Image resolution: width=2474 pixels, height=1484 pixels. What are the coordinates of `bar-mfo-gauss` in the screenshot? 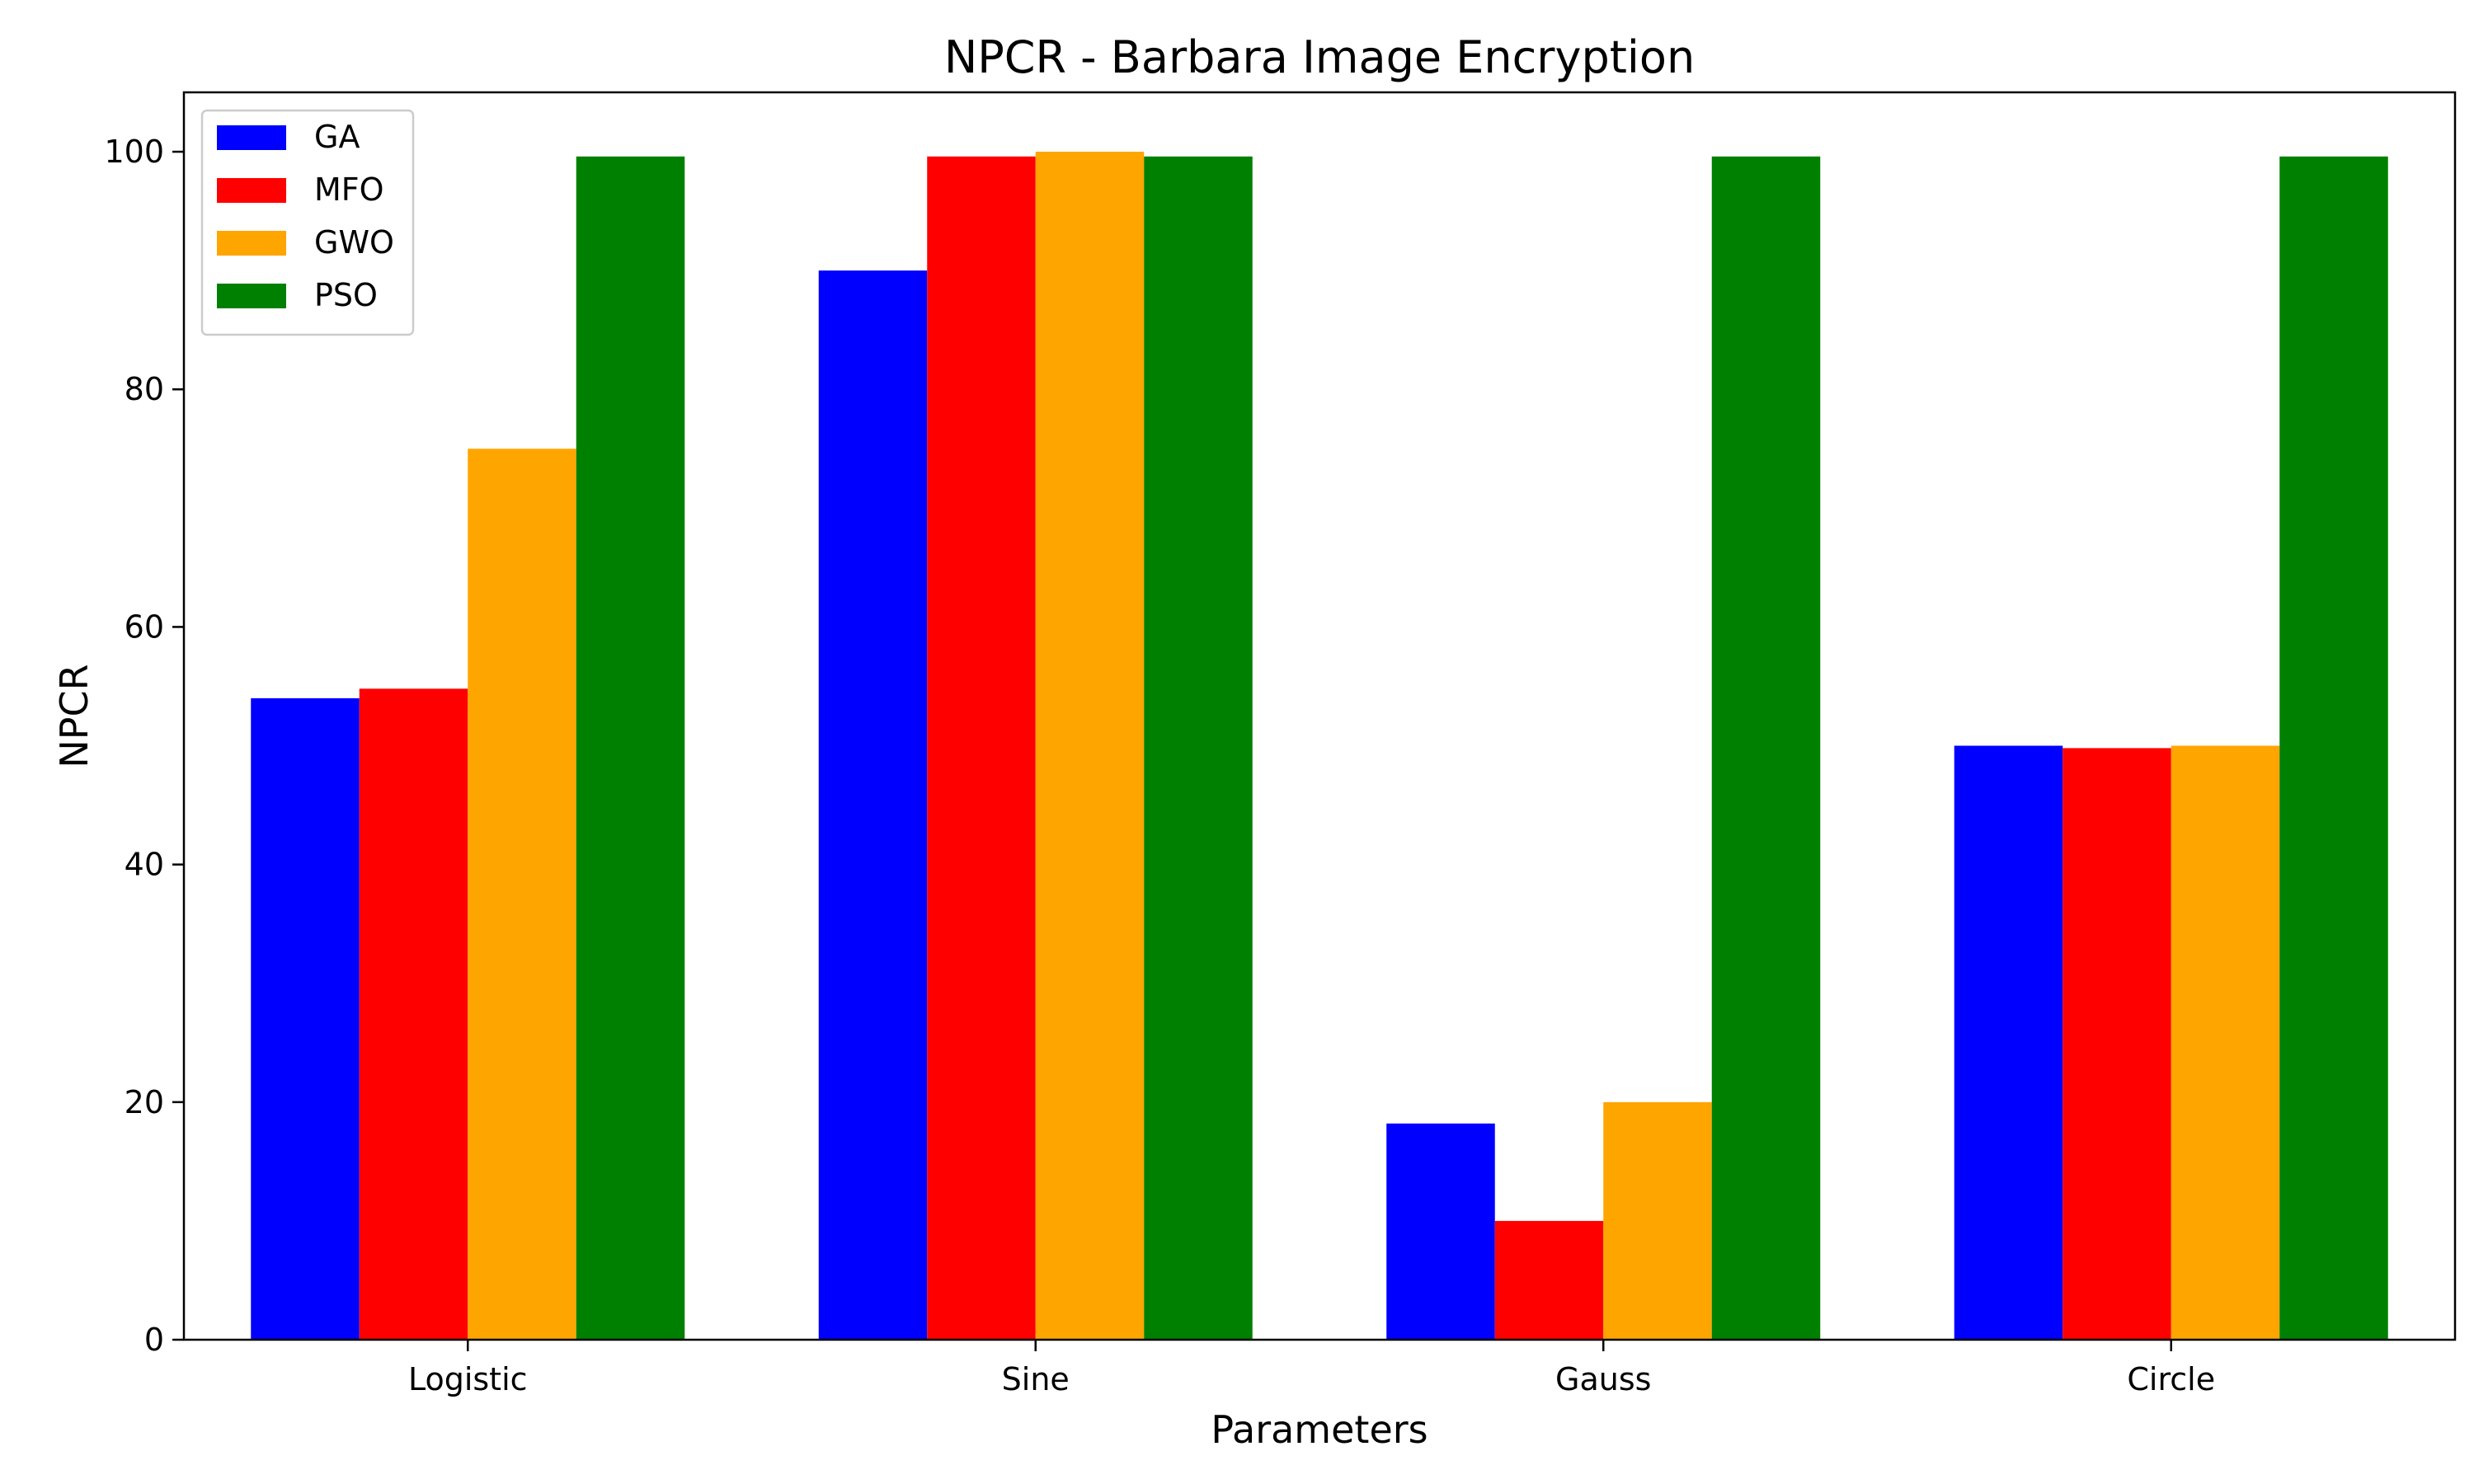 It's located at (1549, 1280).